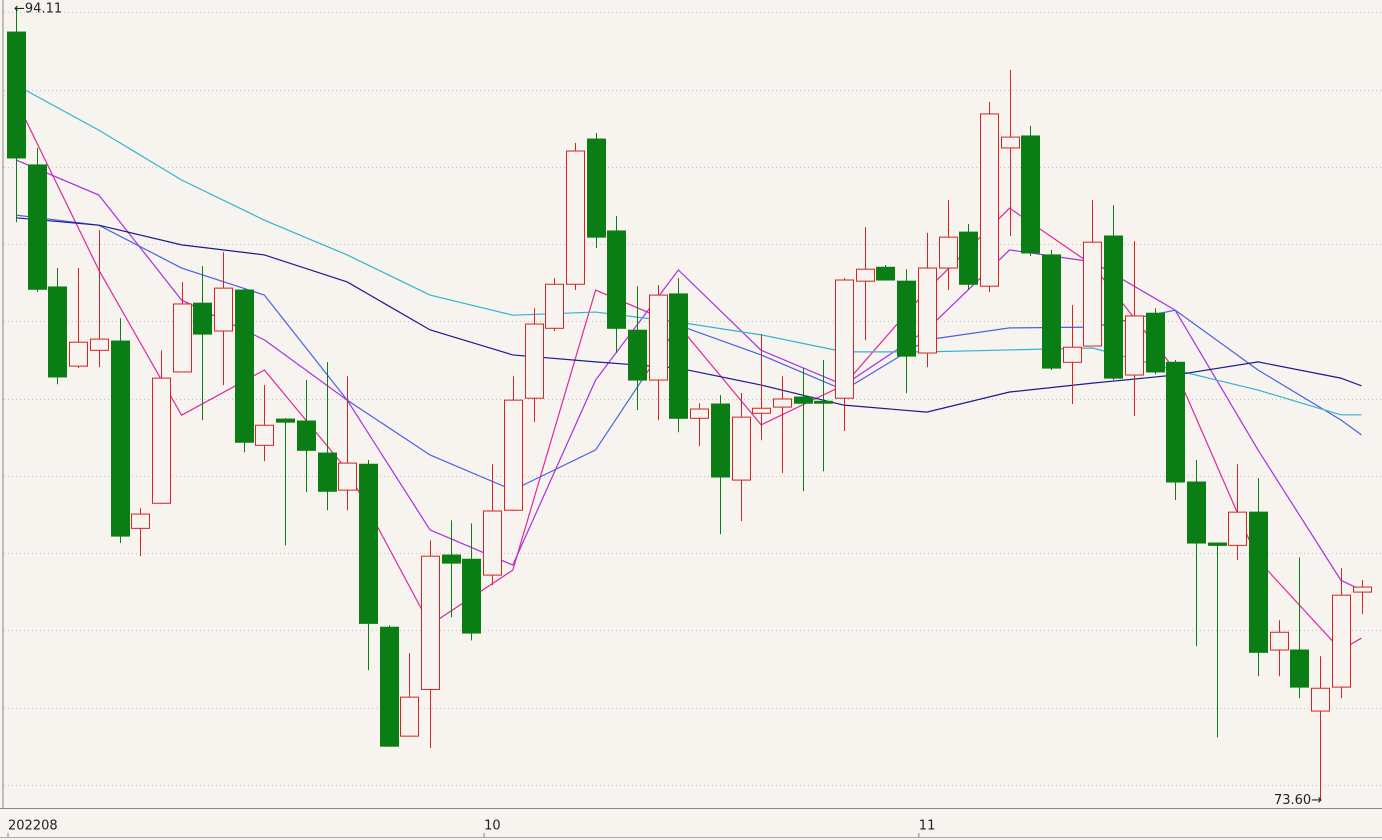 The width and height of the screenshot is (1382, 840). I want to click on x-tick-label: 202208, so click(33, 826).